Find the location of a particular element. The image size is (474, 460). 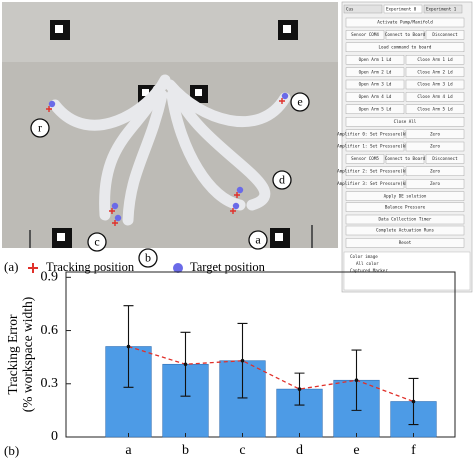

panel-label: (b) is located at coordinates (11, 450).